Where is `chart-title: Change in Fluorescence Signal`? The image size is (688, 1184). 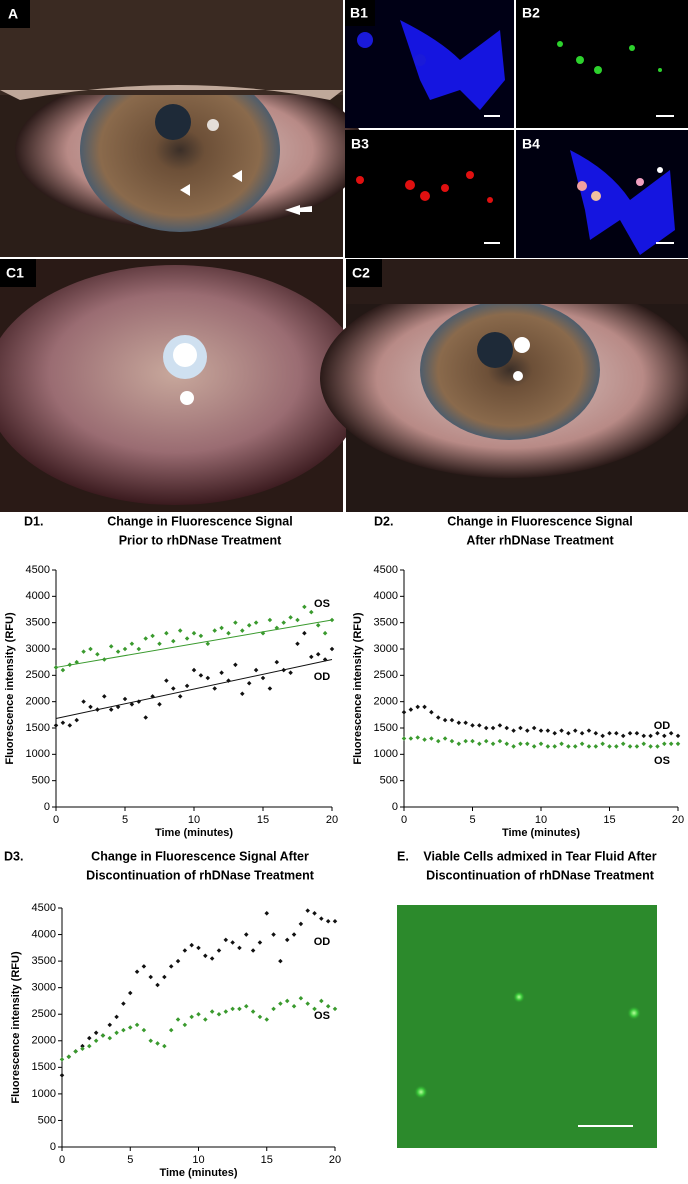 chart-title: Change in Fluorescence Signal is located at coordinates (539, 521).